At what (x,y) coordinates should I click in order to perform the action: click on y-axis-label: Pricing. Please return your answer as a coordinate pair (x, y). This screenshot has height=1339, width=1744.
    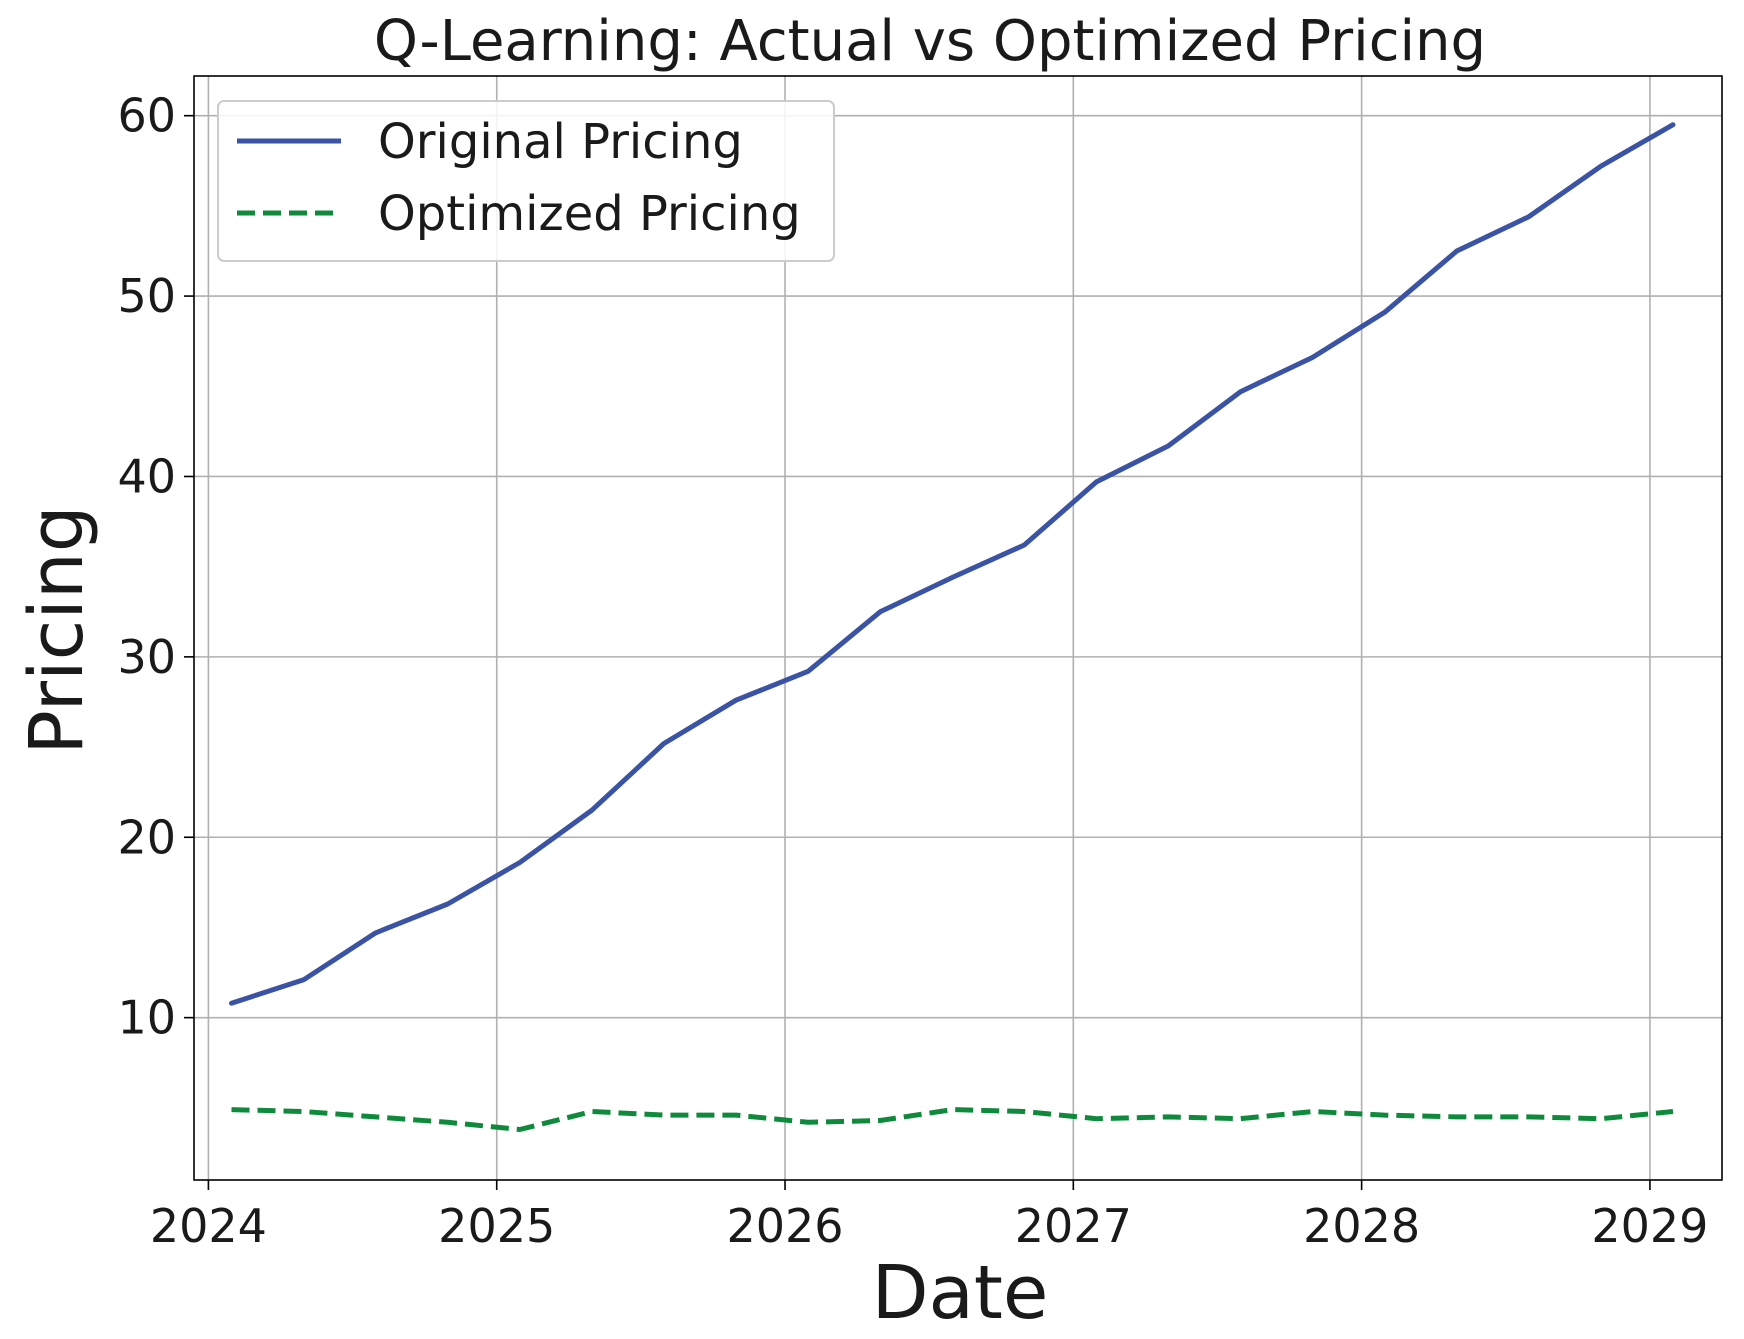
    Looking at the image, I should click on (57, 629).